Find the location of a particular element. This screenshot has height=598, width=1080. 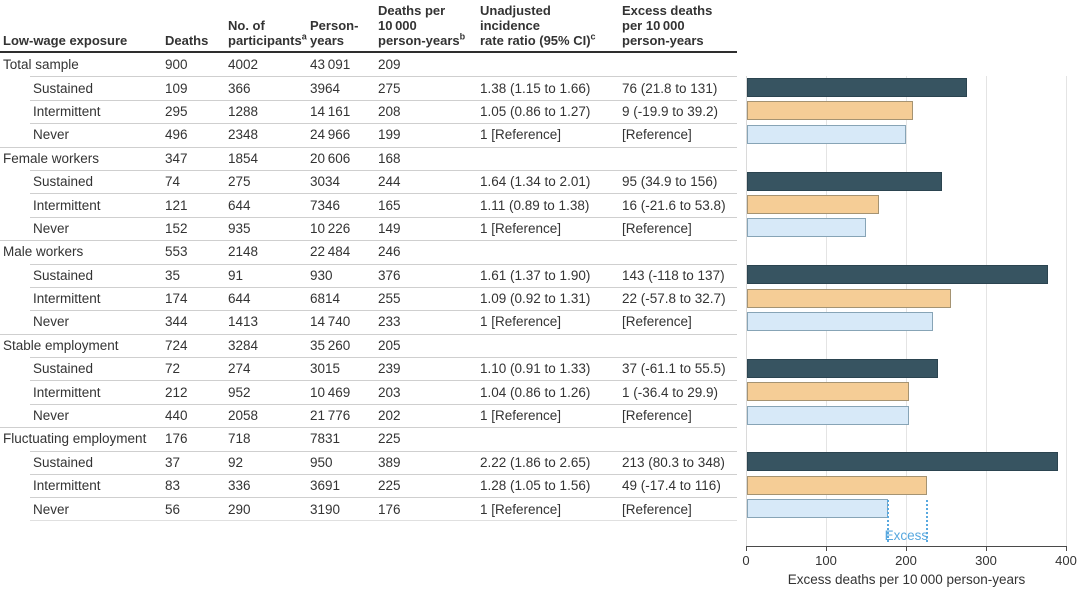

table-cell: 10 469 is located at coordinates (330, 392).